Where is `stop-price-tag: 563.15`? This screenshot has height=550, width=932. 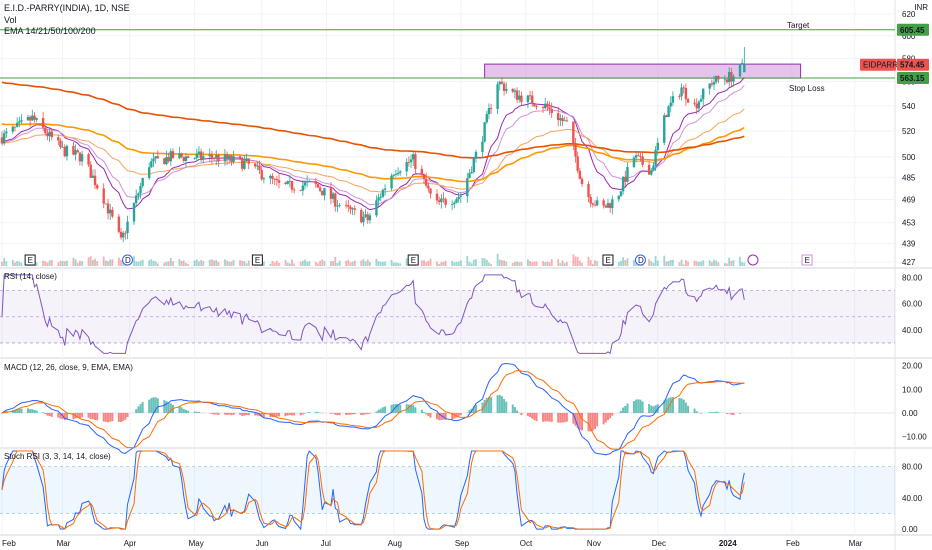 stop-price-tag: 563.15 is located at coordinates (912, 78).